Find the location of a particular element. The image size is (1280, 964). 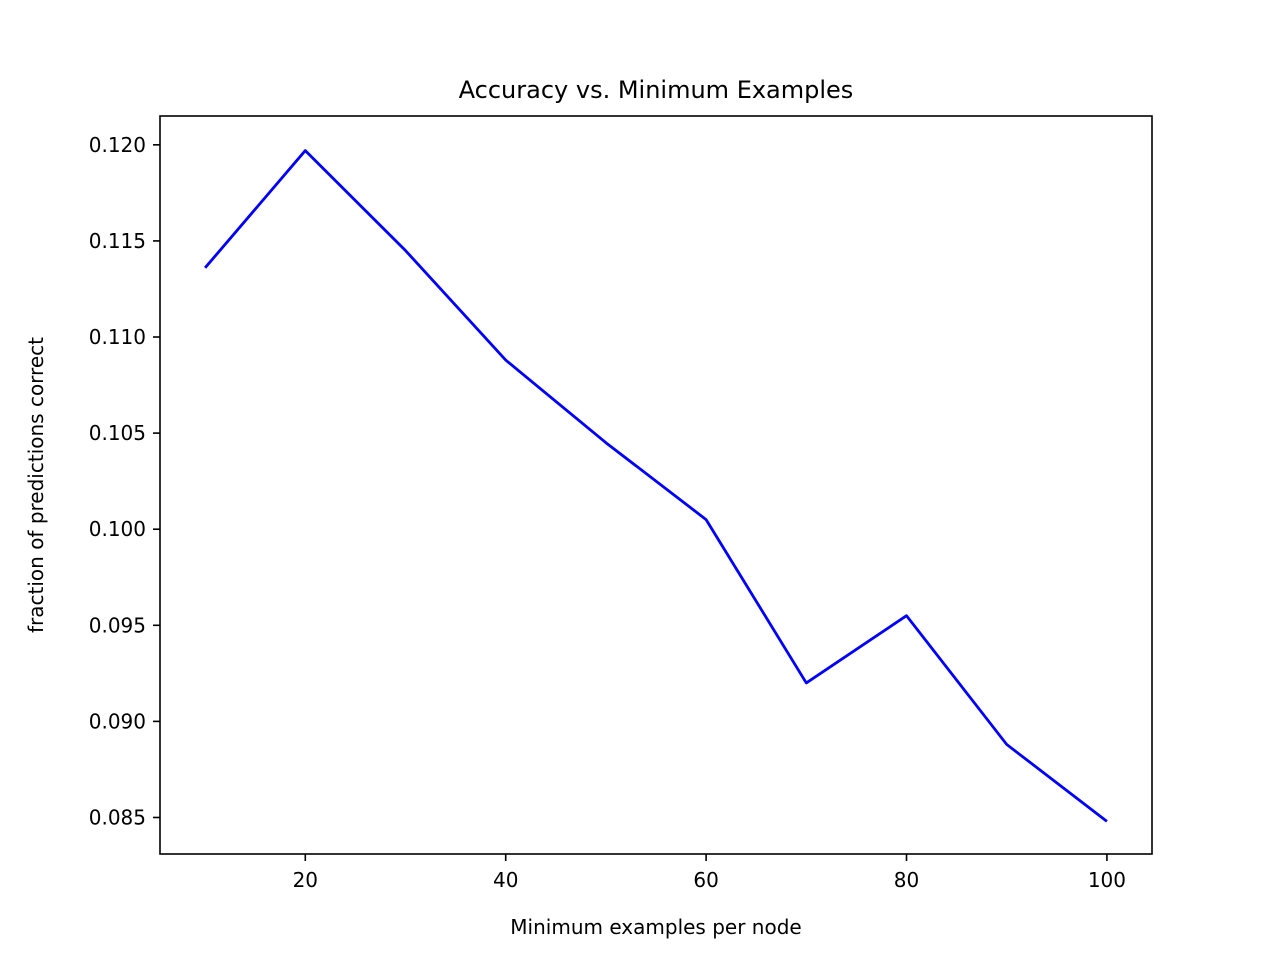

y-tick-label: 0.110 is located at coordinates (117, 337).